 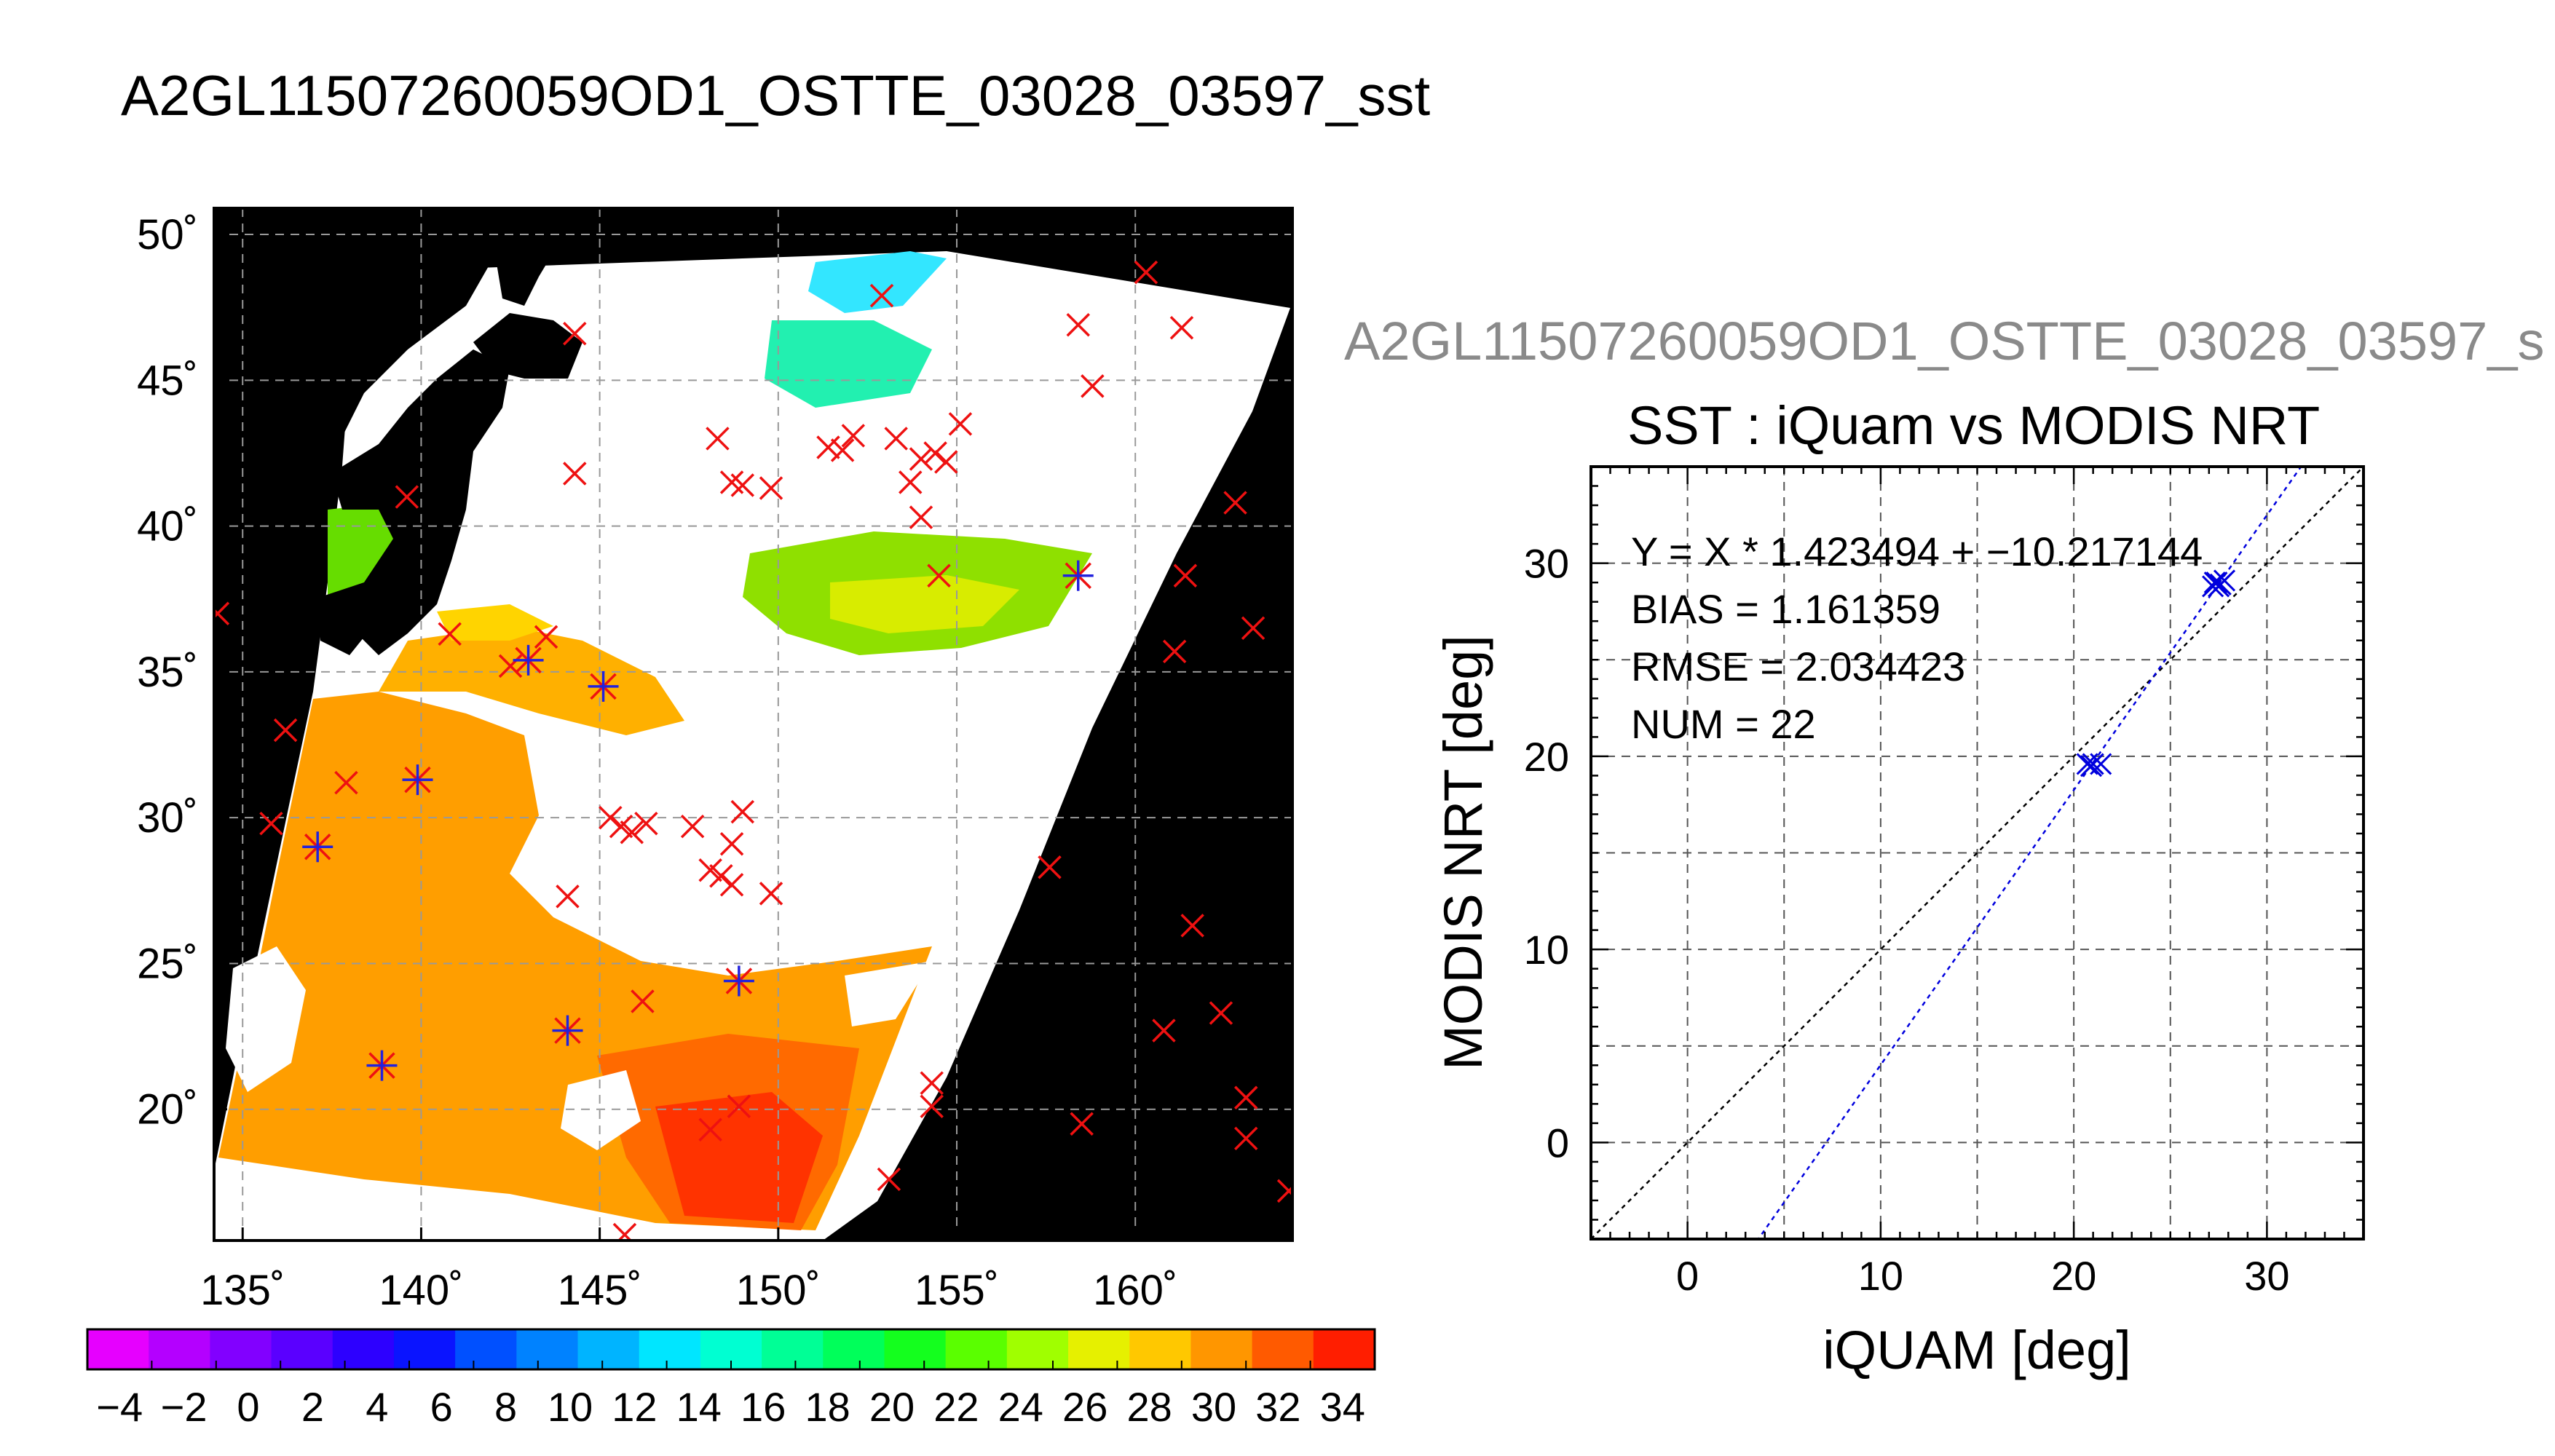 I want to click on colorbar-tick-label: 2, so click(x=312, y=1407).